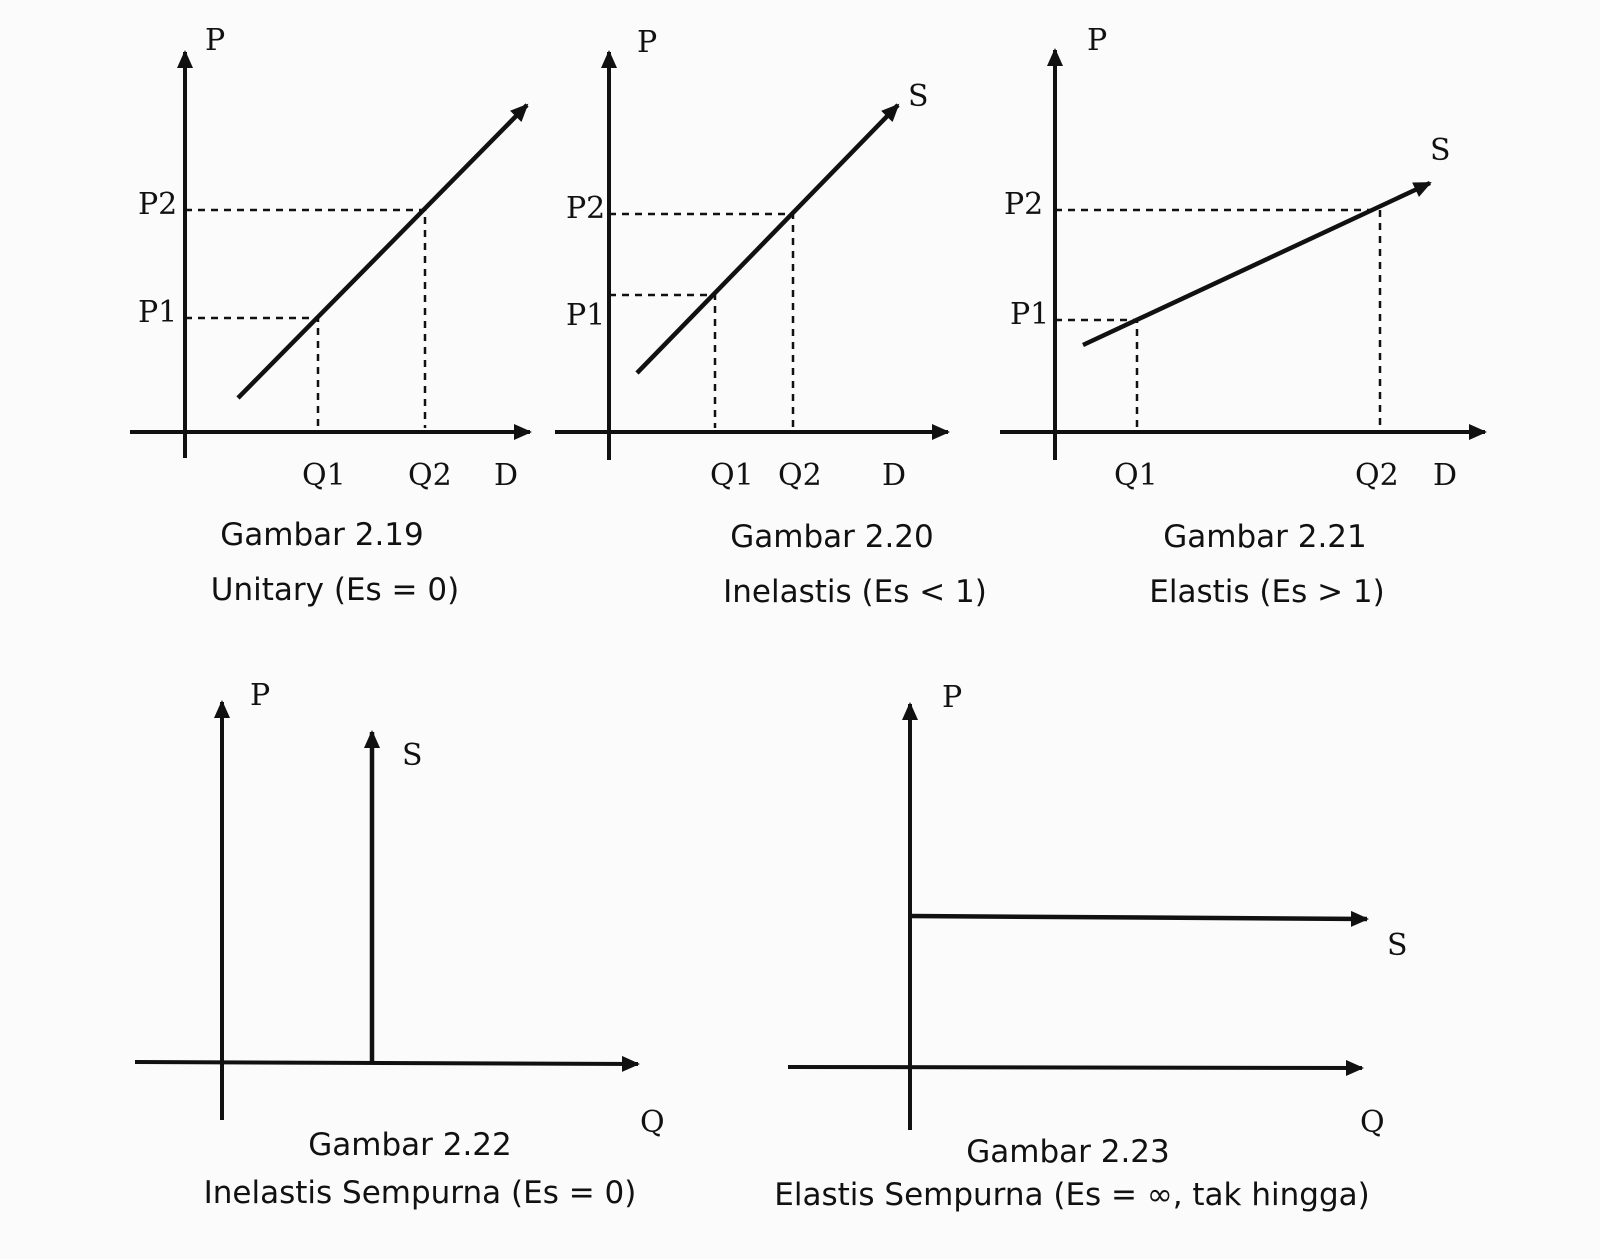 This screenshot has width=1600, height=1259. I want to click on supply-curve-horizontal, so click(1139, 918).